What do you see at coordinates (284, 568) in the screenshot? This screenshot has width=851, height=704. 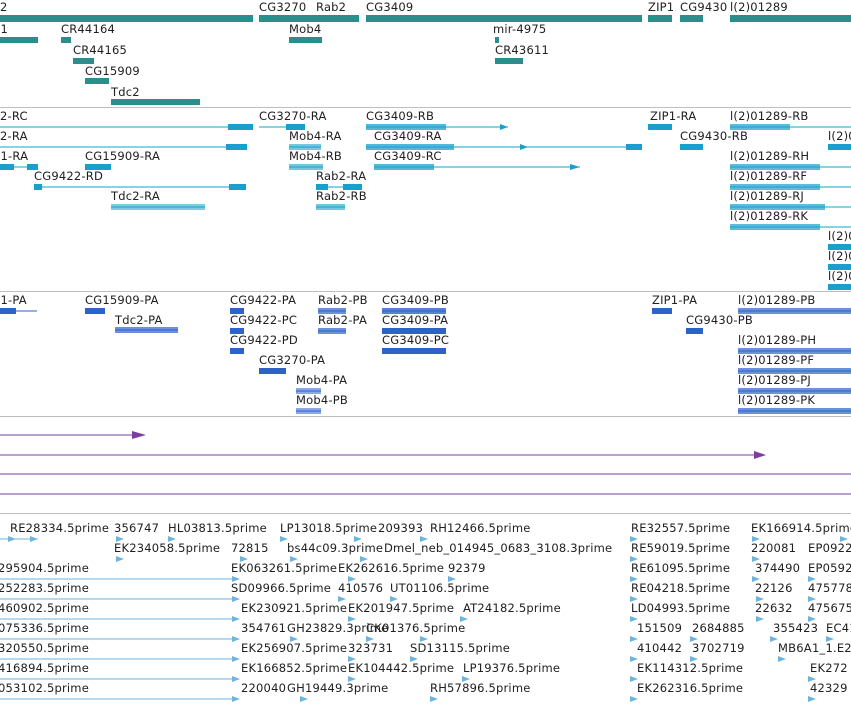 I see `est-label: EK063261.5prime` at bounding box center [284, 568].